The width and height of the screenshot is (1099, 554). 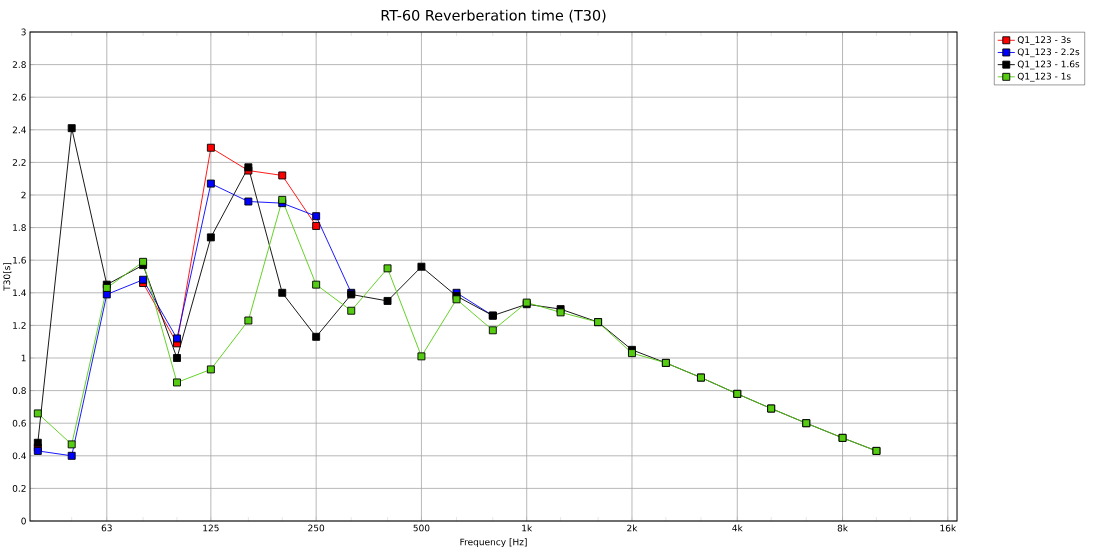 What do you see at coordinates (23, 521) in the screenshot?
I see `y-tick-label: 0` at bounding box center [23, 521].